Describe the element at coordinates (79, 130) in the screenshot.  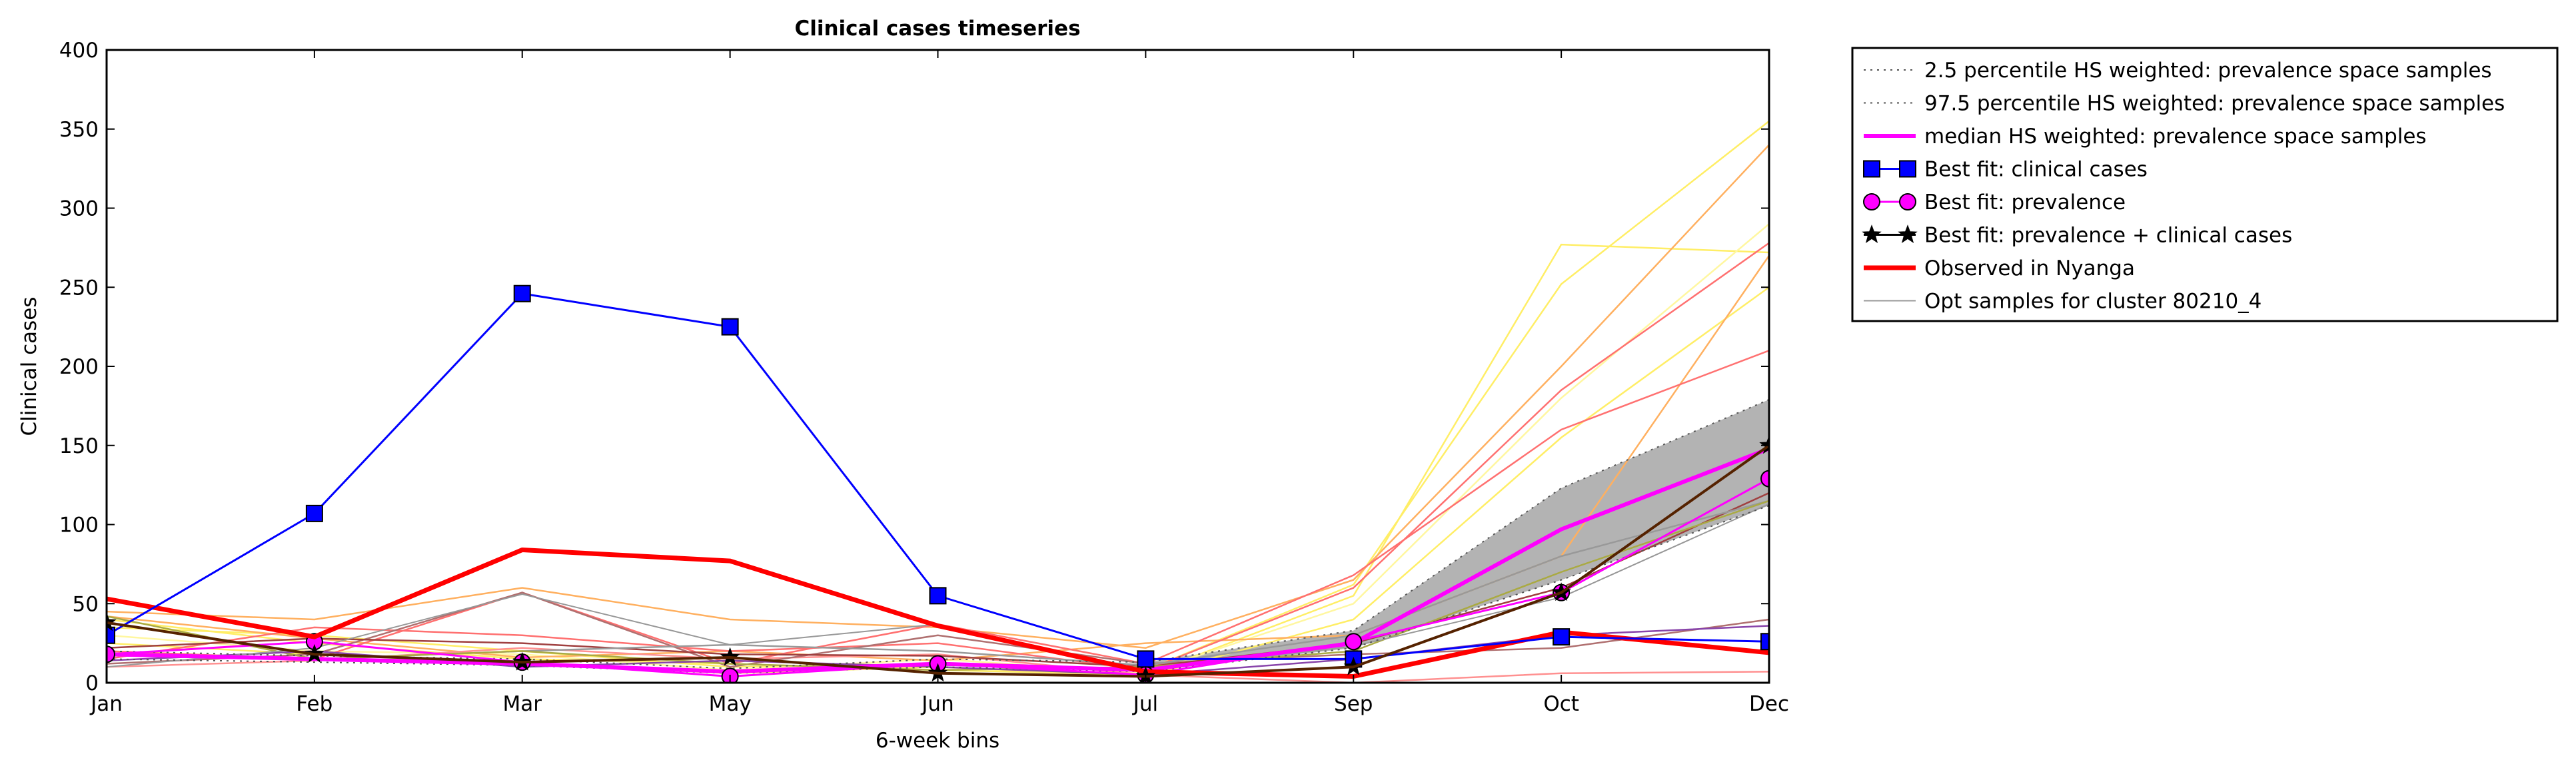
I see `y-tick-label: 350` at that location.